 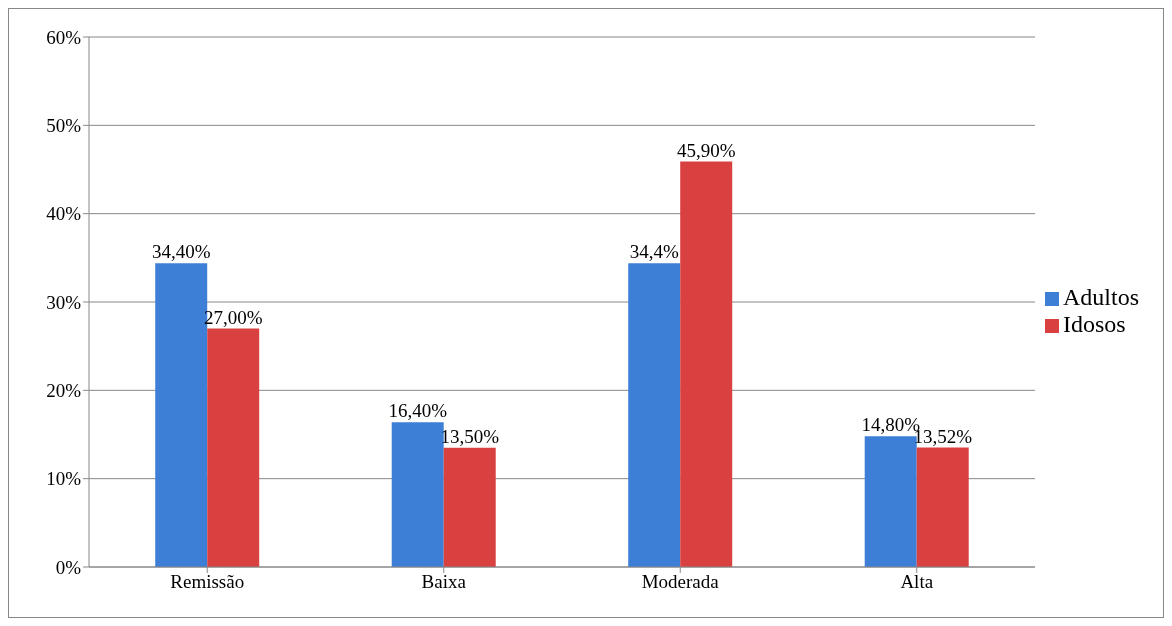 I want to click on y-tick-label: 10%, so click(x=64, y=479).